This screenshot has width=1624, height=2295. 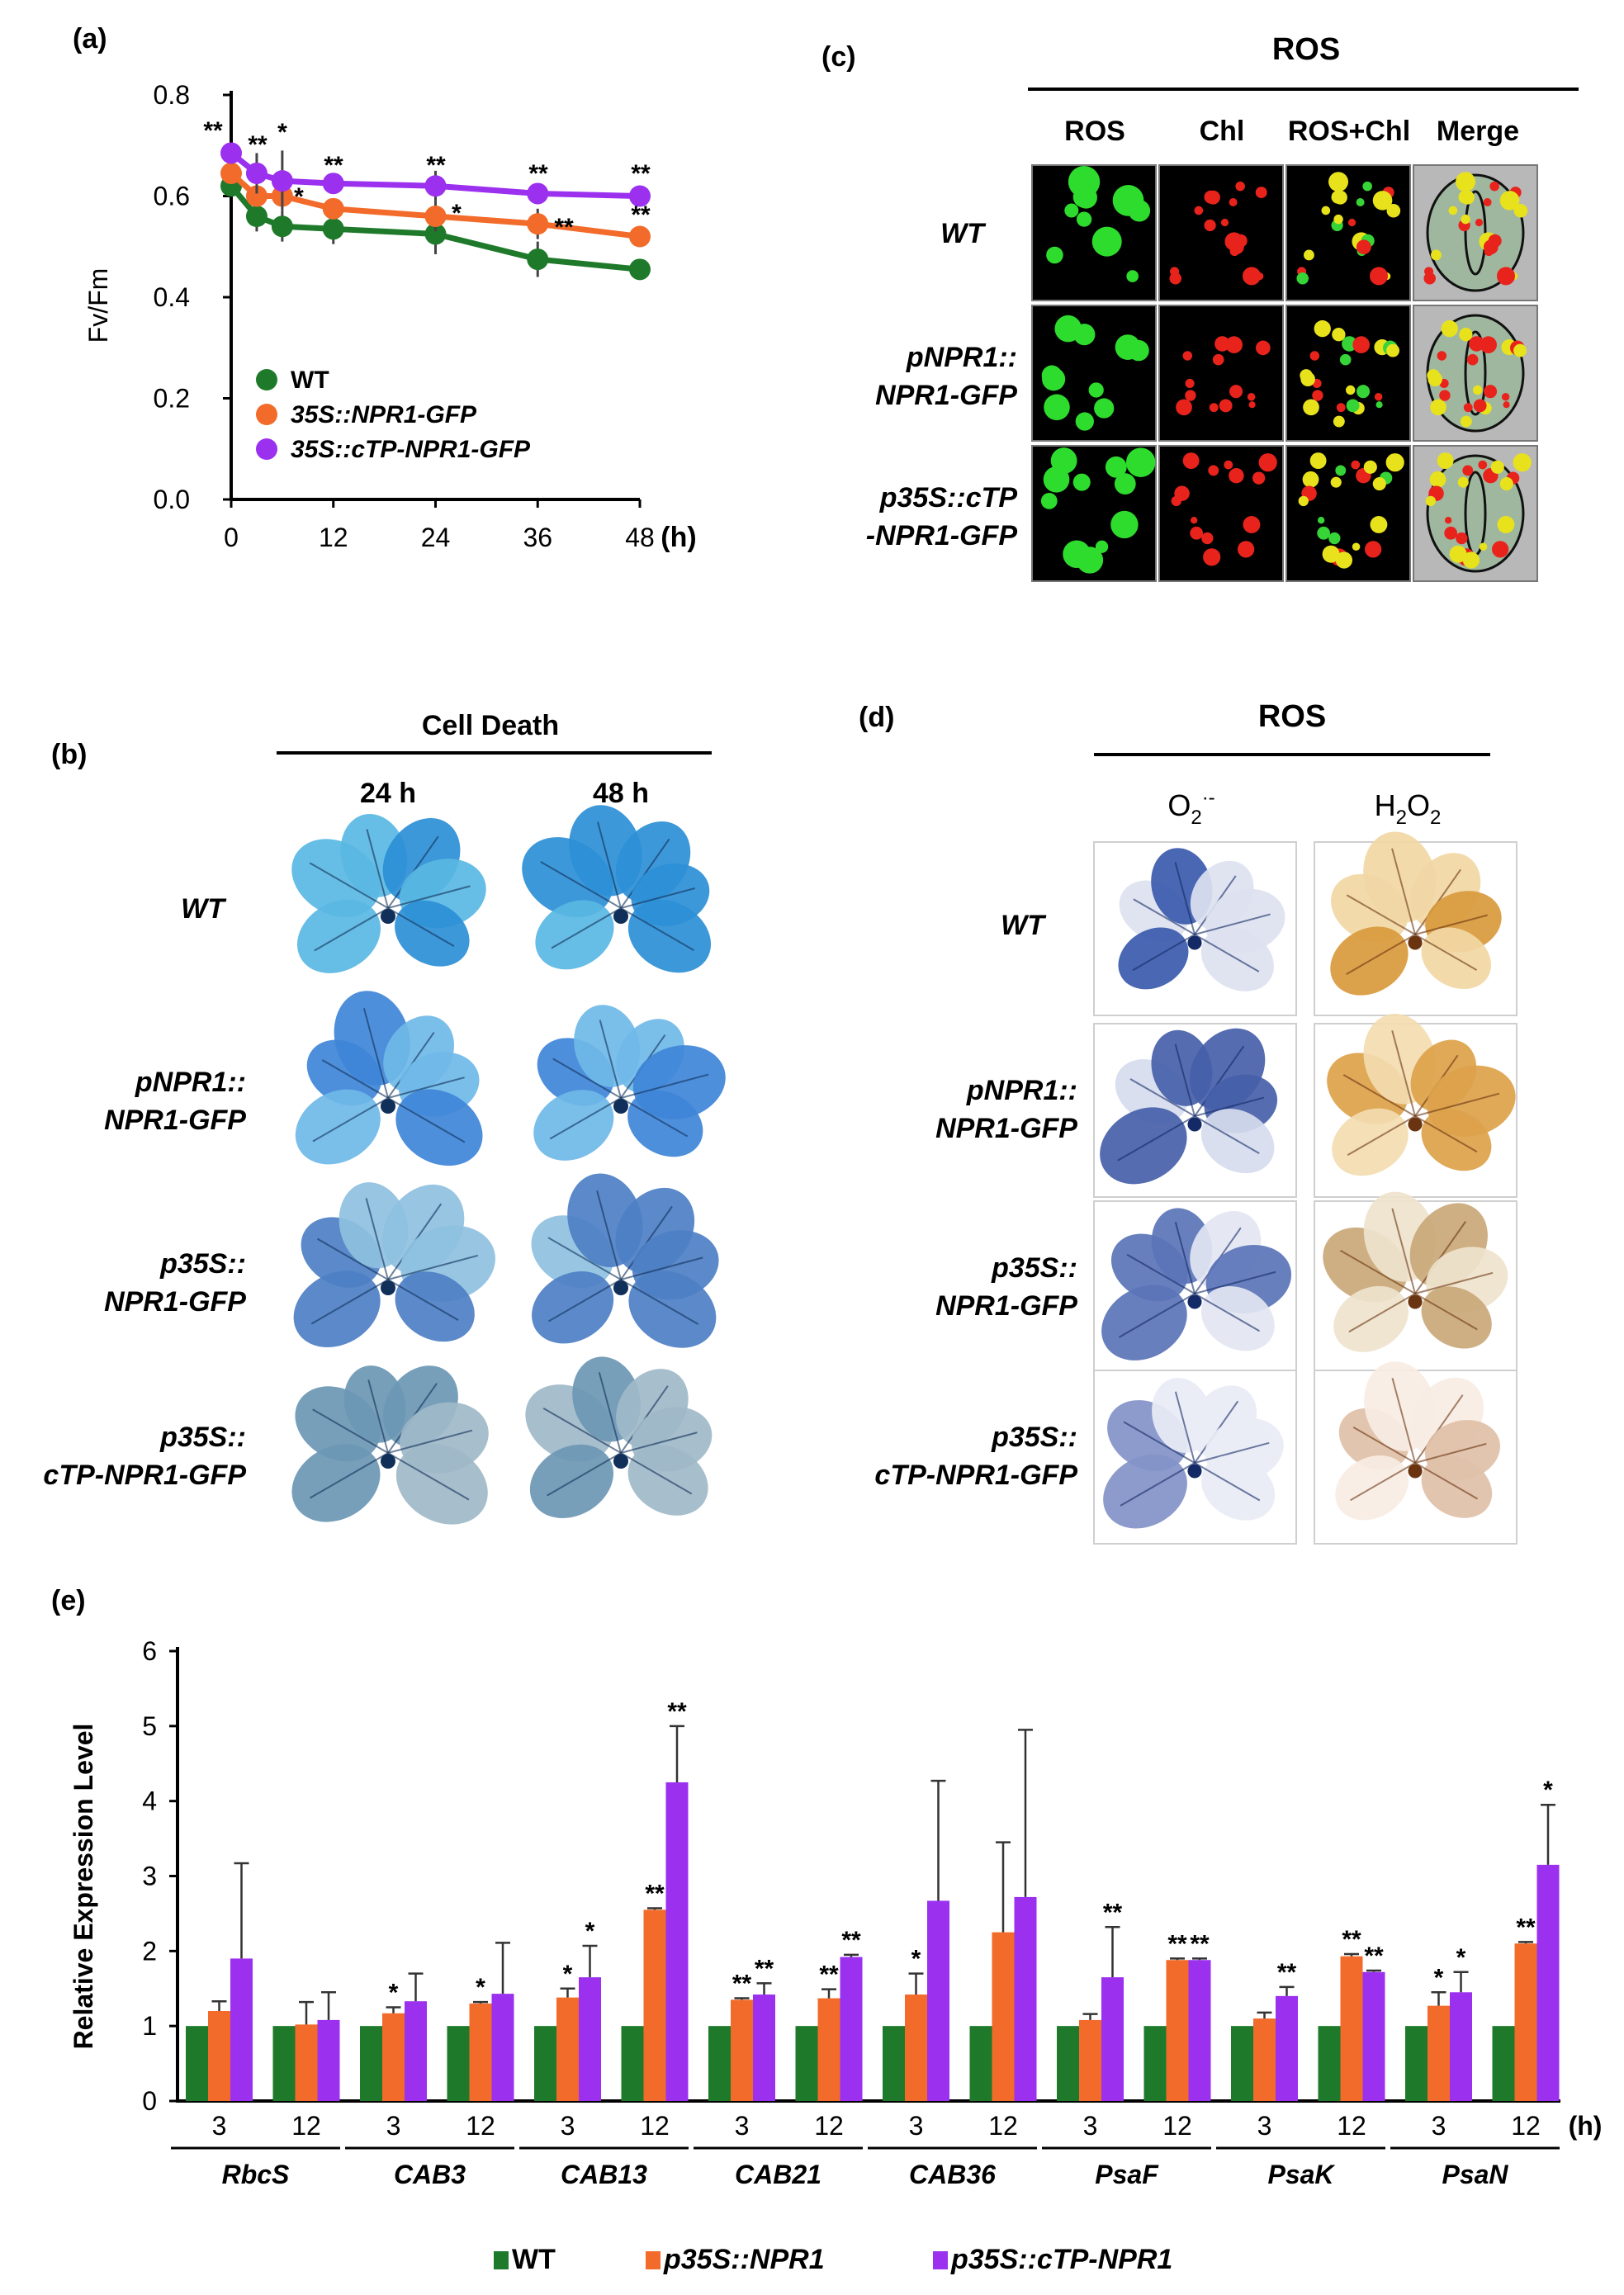 What do you see at coordinates (946, 395) in the screenshot?
I see `panel-c-row-label: NPR1-GFP` at bounding box center [946, 395].